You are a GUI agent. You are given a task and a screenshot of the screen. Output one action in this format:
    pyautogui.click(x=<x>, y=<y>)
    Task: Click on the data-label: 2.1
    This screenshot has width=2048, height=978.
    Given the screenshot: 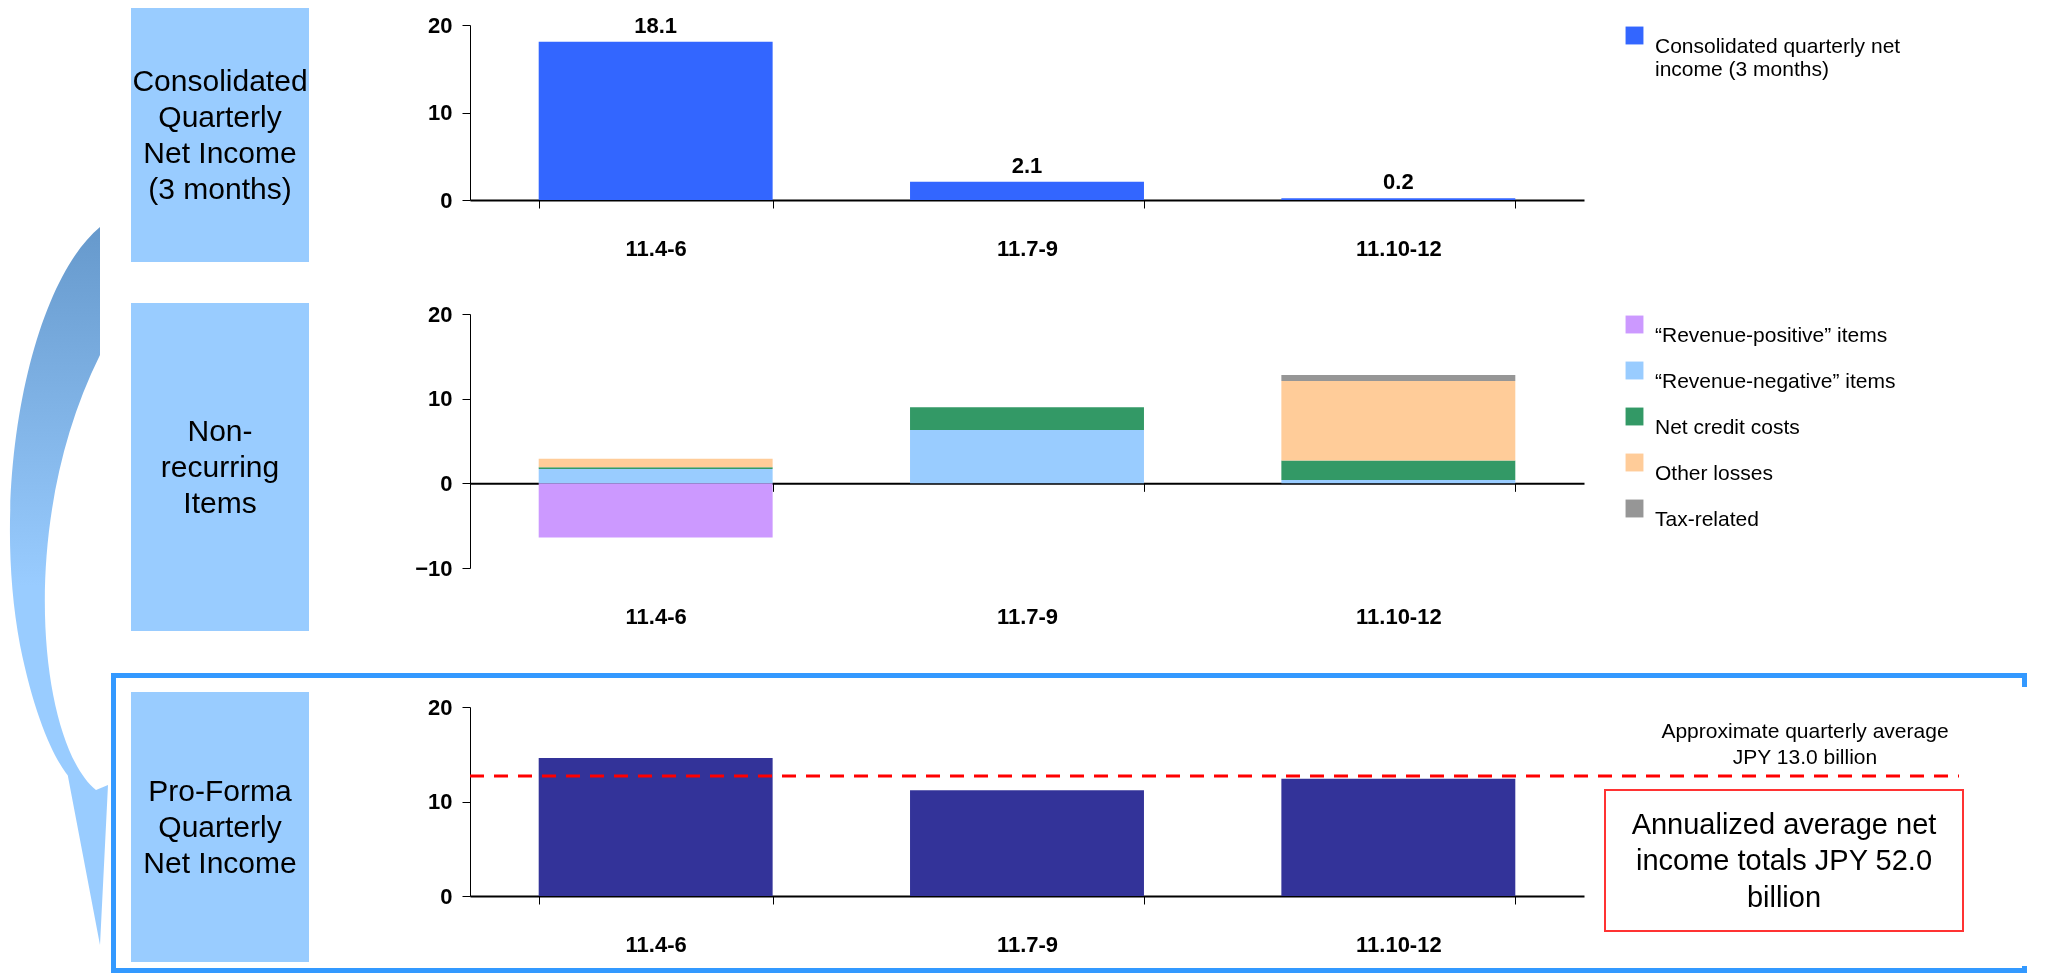 What is the action you would take?
    pyautogui.click(x=1027, y=165)
    